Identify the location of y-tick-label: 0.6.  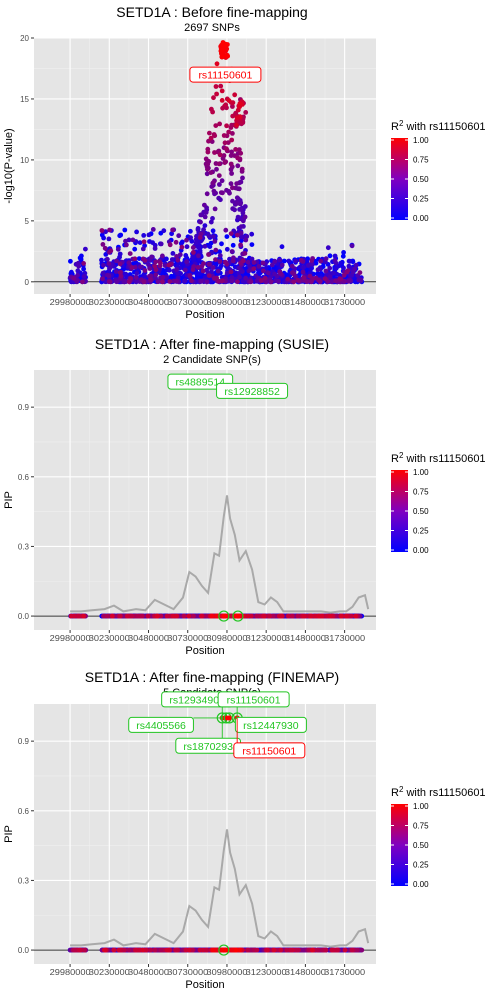
(24, 477).